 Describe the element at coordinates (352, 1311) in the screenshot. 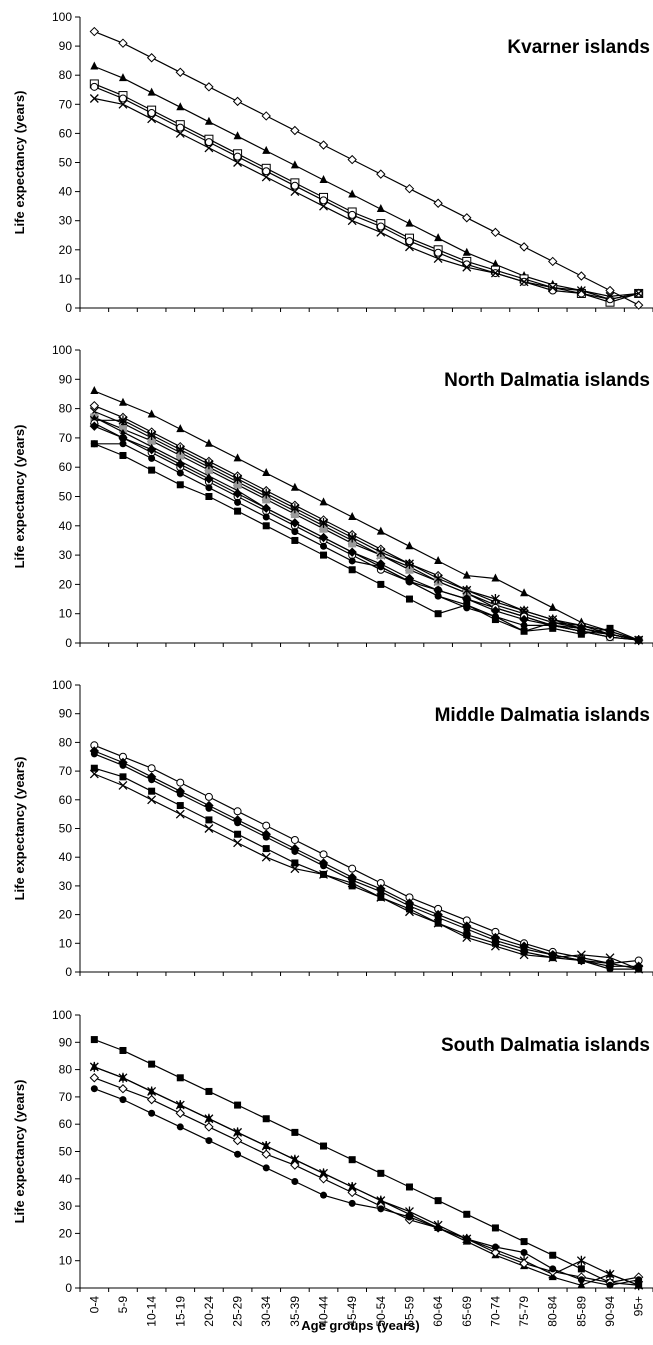

I see `x-tick-label: 45-49` at that location.